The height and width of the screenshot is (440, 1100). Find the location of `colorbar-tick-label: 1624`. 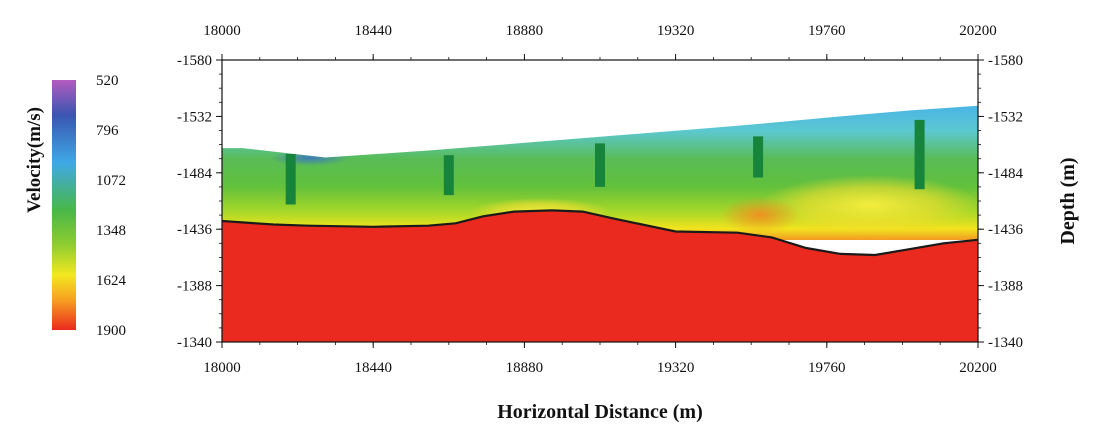

colorbar-tick-label: 1624 is located at coordinates (111, 281).